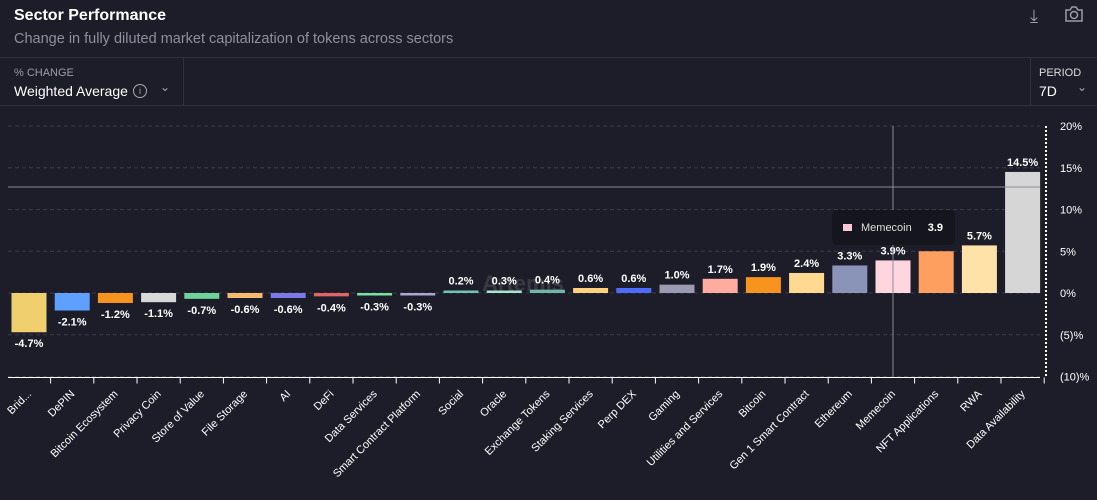 This screenshot has width=1097, height=500. I want to click on x-tick-label: RWA, so click(971, 401).